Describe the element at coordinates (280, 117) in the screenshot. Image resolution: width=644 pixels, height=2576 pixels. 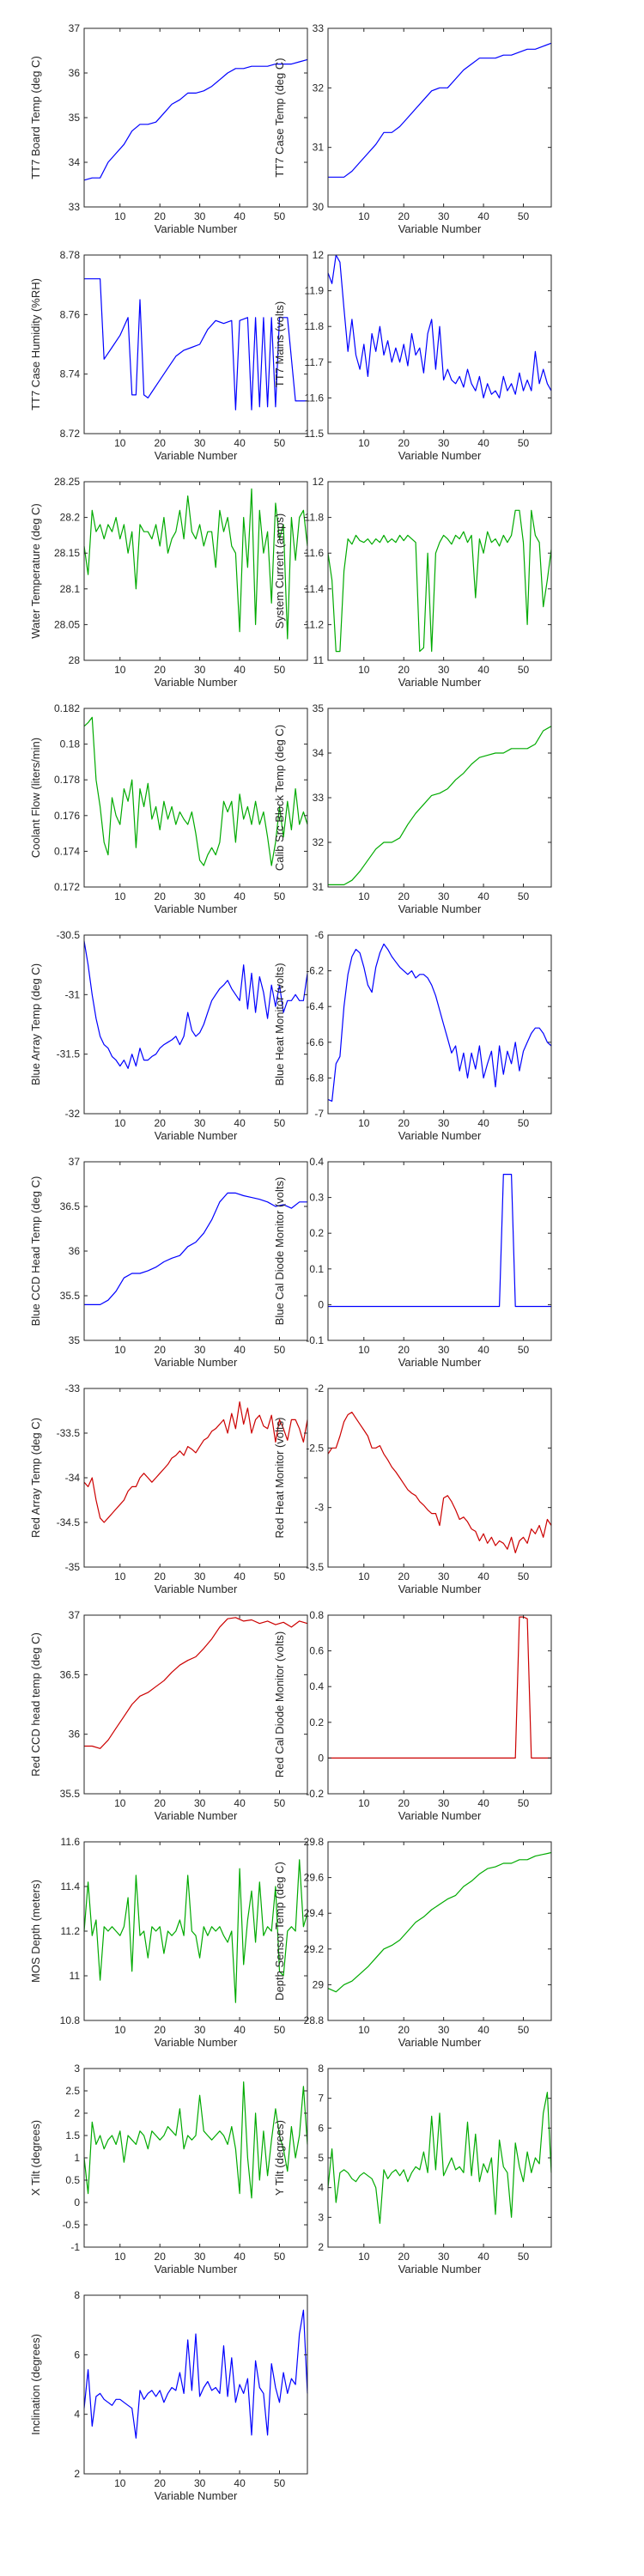
I see `y-axis-label: TT7 Case Temp (deg C)` at that location.